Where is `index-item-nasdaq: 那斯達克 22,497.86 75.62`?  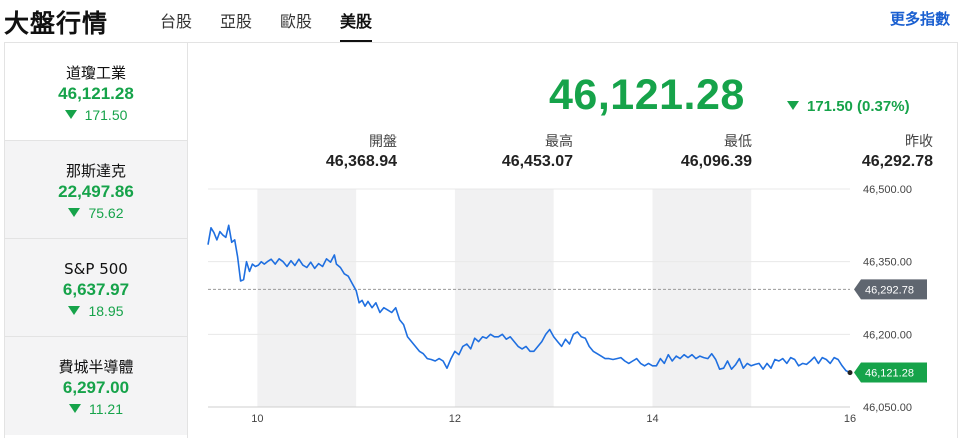
index-item-nasdaq: 那斯達克 22,497.86 75.62 is located at coordinates (96, 190).